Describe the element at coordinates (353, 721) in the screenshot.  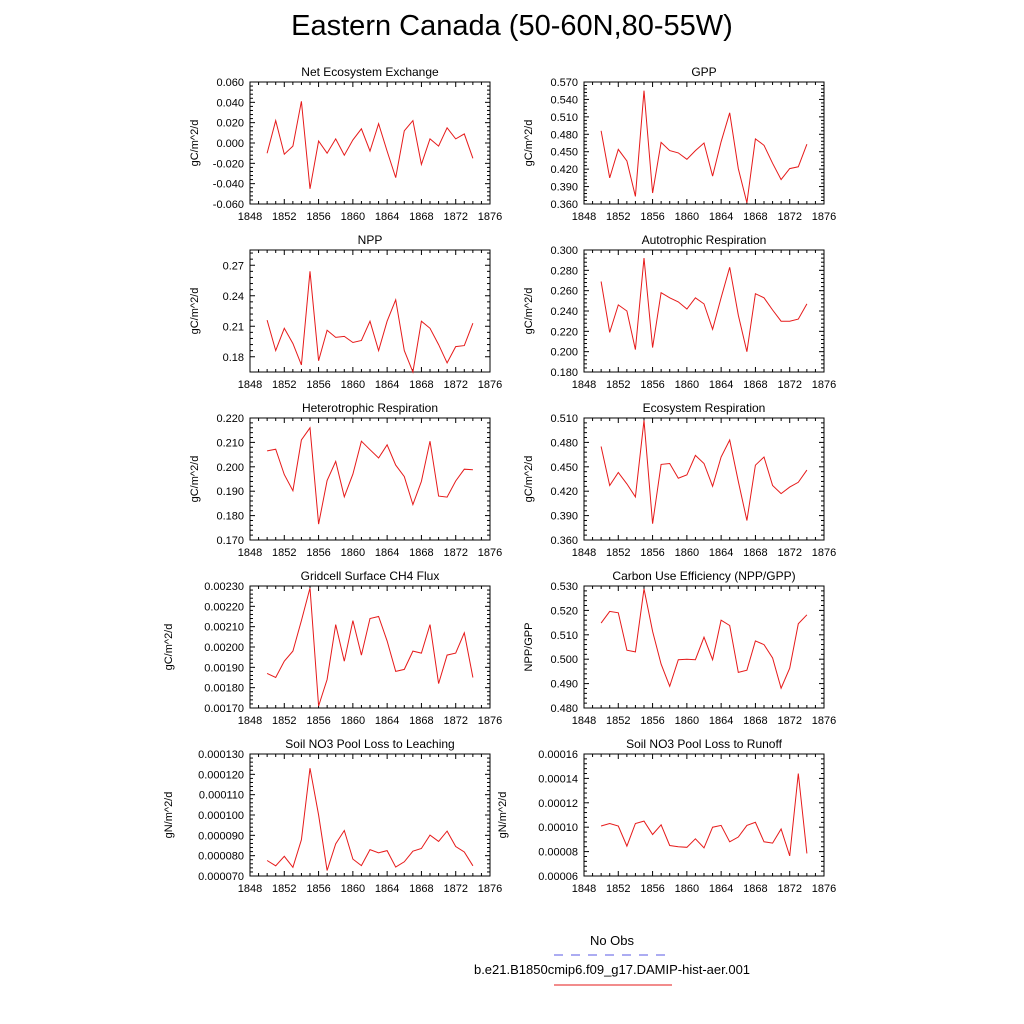
I see `panel-7-xtick-label: 1860` at that location.